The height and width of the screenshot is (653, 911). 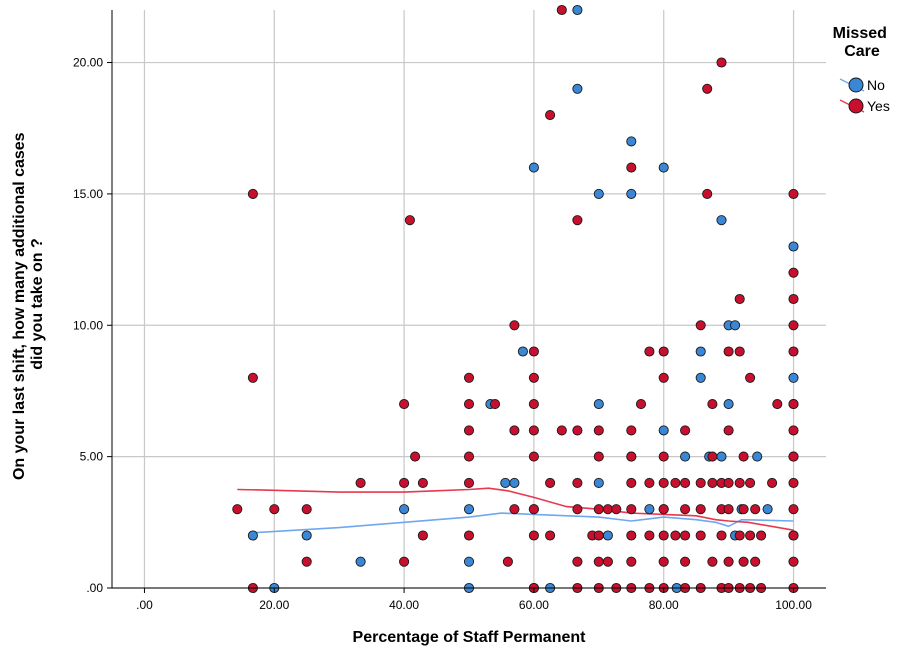 What do you see at coordinates (88, 325) in the screenshot?
I see `y-tick-label: 10.00` at bounding box center [88, 325].